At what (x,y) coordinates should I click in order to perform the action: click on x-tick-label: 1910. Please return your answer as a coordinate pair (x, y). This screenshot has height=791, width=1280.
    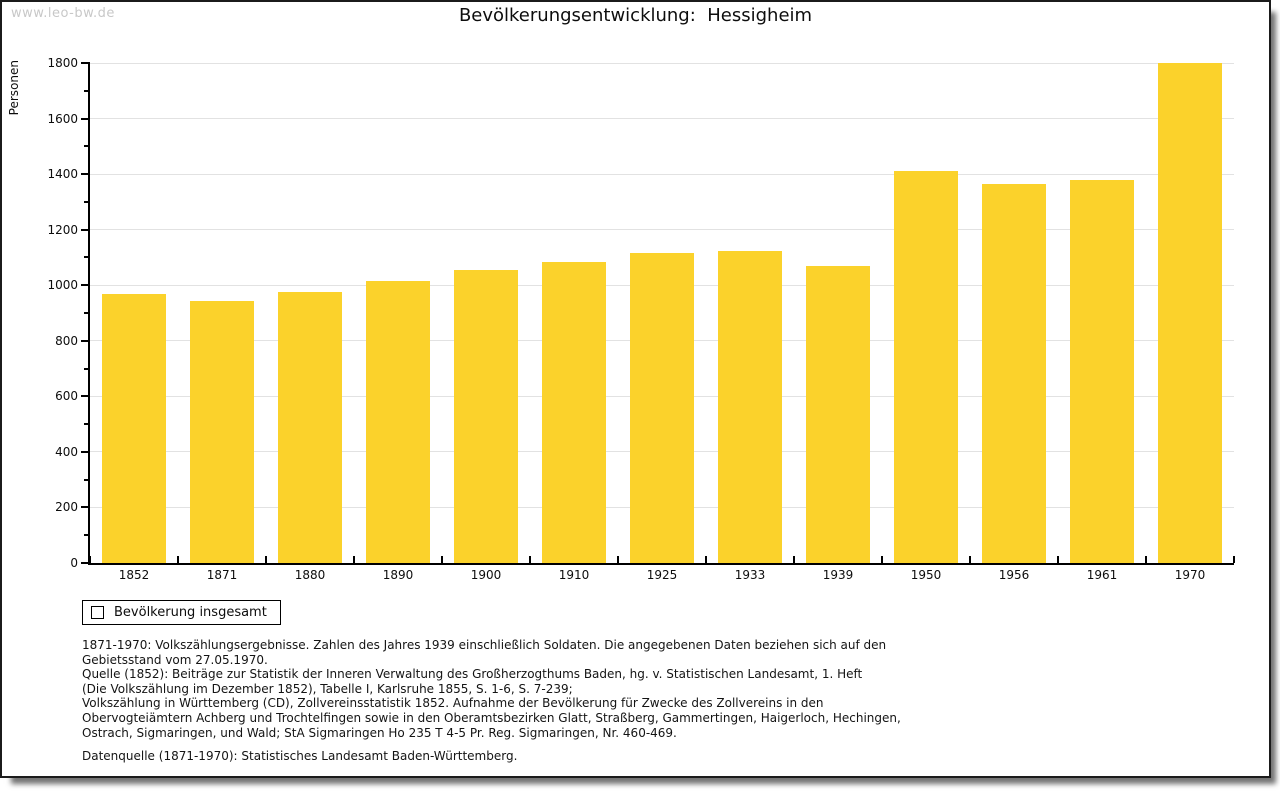
    Looking at the image, I should click on (574, 575).